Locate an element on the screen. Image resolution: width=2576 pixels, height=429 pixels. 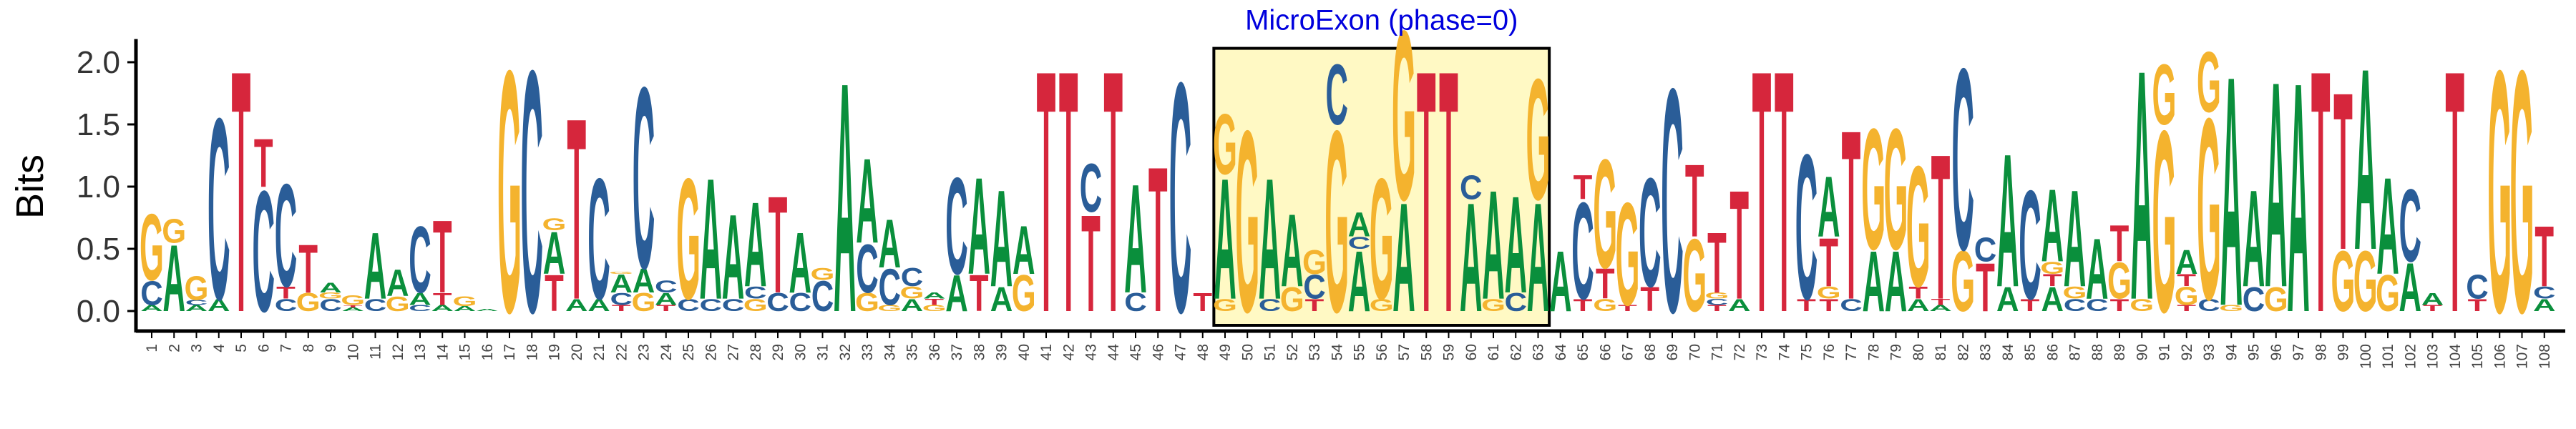
x-tick-label: 76 is located at coordinates (1830, 352).